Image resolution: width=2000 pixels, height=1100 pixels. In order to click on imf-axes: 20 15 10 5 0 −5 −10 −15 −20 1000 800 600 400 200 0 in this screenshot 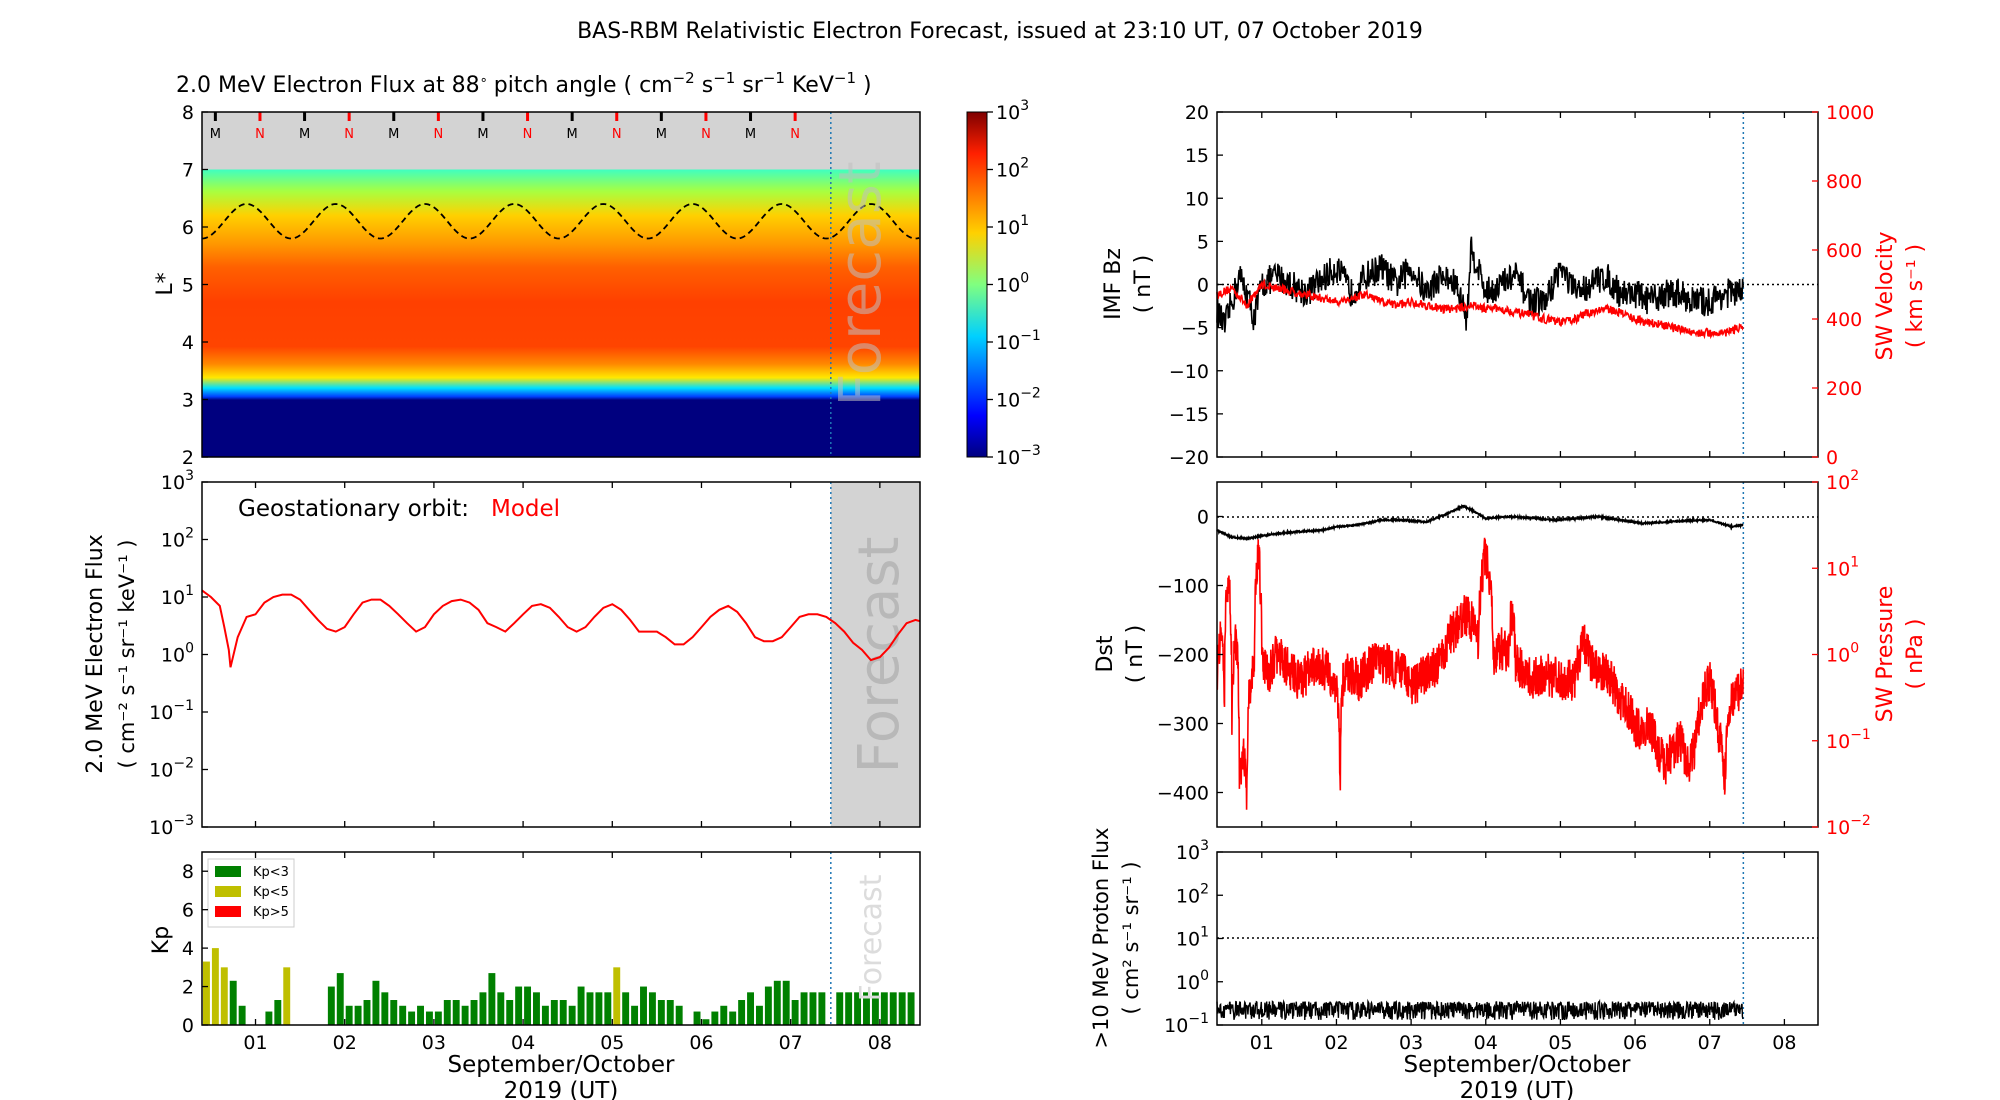, I will do `click(1521, 285)`.